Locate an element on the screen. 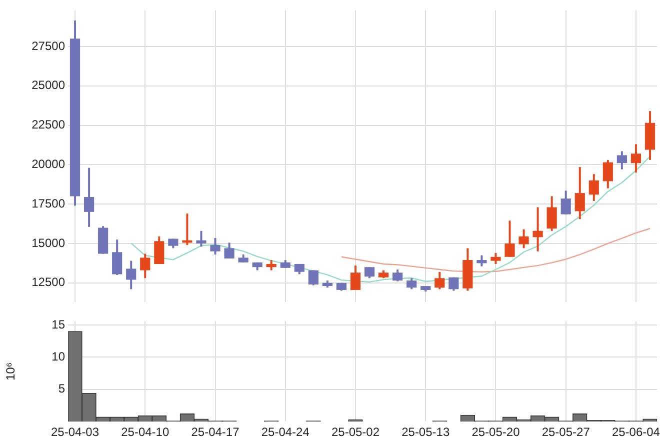 The height and width of the screenshot is (444, 670). y-tick-label: 22500 is located at coordinates (49, 125).